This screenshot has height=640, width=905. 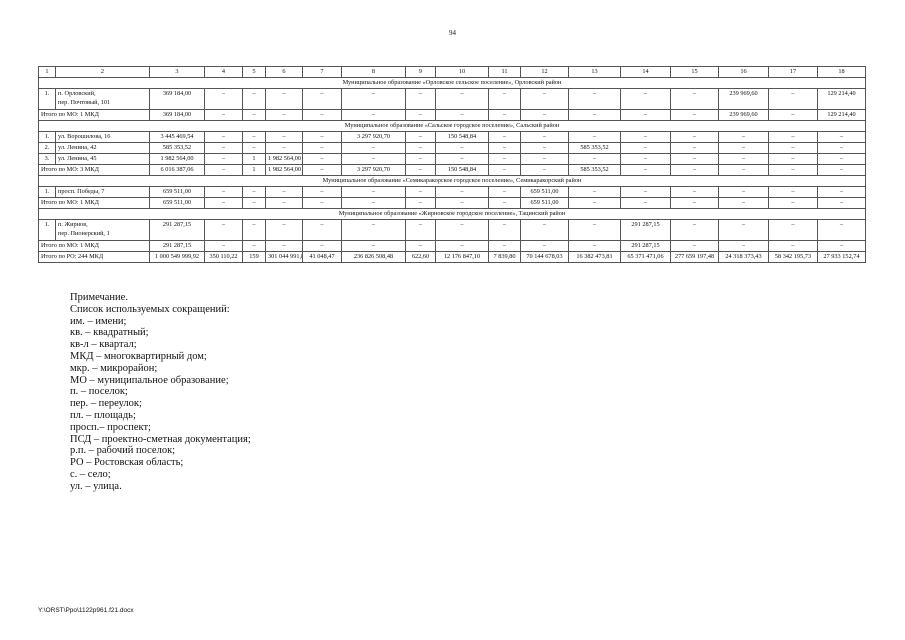 What do you see at coordinates (254, 257) in the screenshot?
I see `table-cell: 159` at bounding box center [254, 257].